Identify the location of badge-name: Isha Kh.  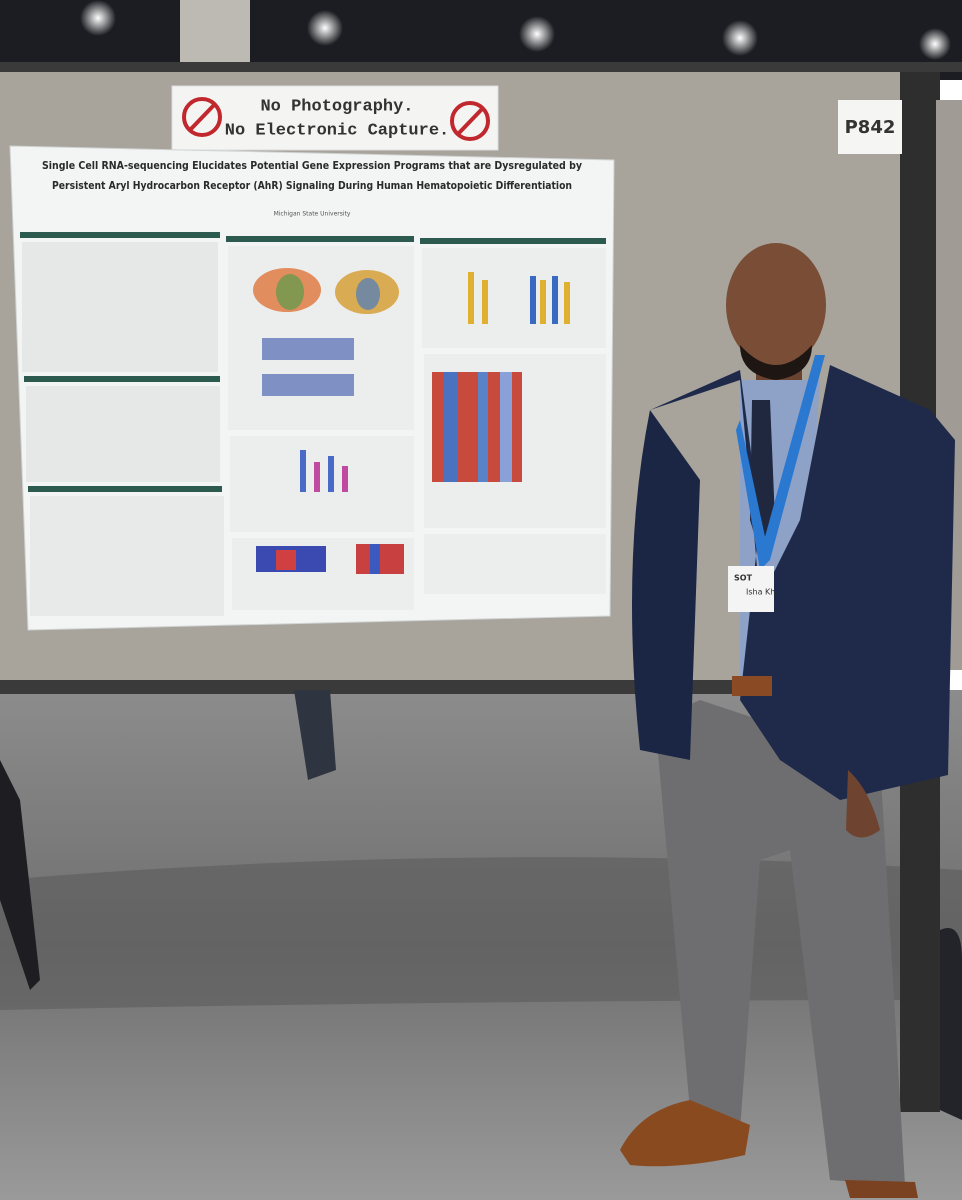
(760, 592).